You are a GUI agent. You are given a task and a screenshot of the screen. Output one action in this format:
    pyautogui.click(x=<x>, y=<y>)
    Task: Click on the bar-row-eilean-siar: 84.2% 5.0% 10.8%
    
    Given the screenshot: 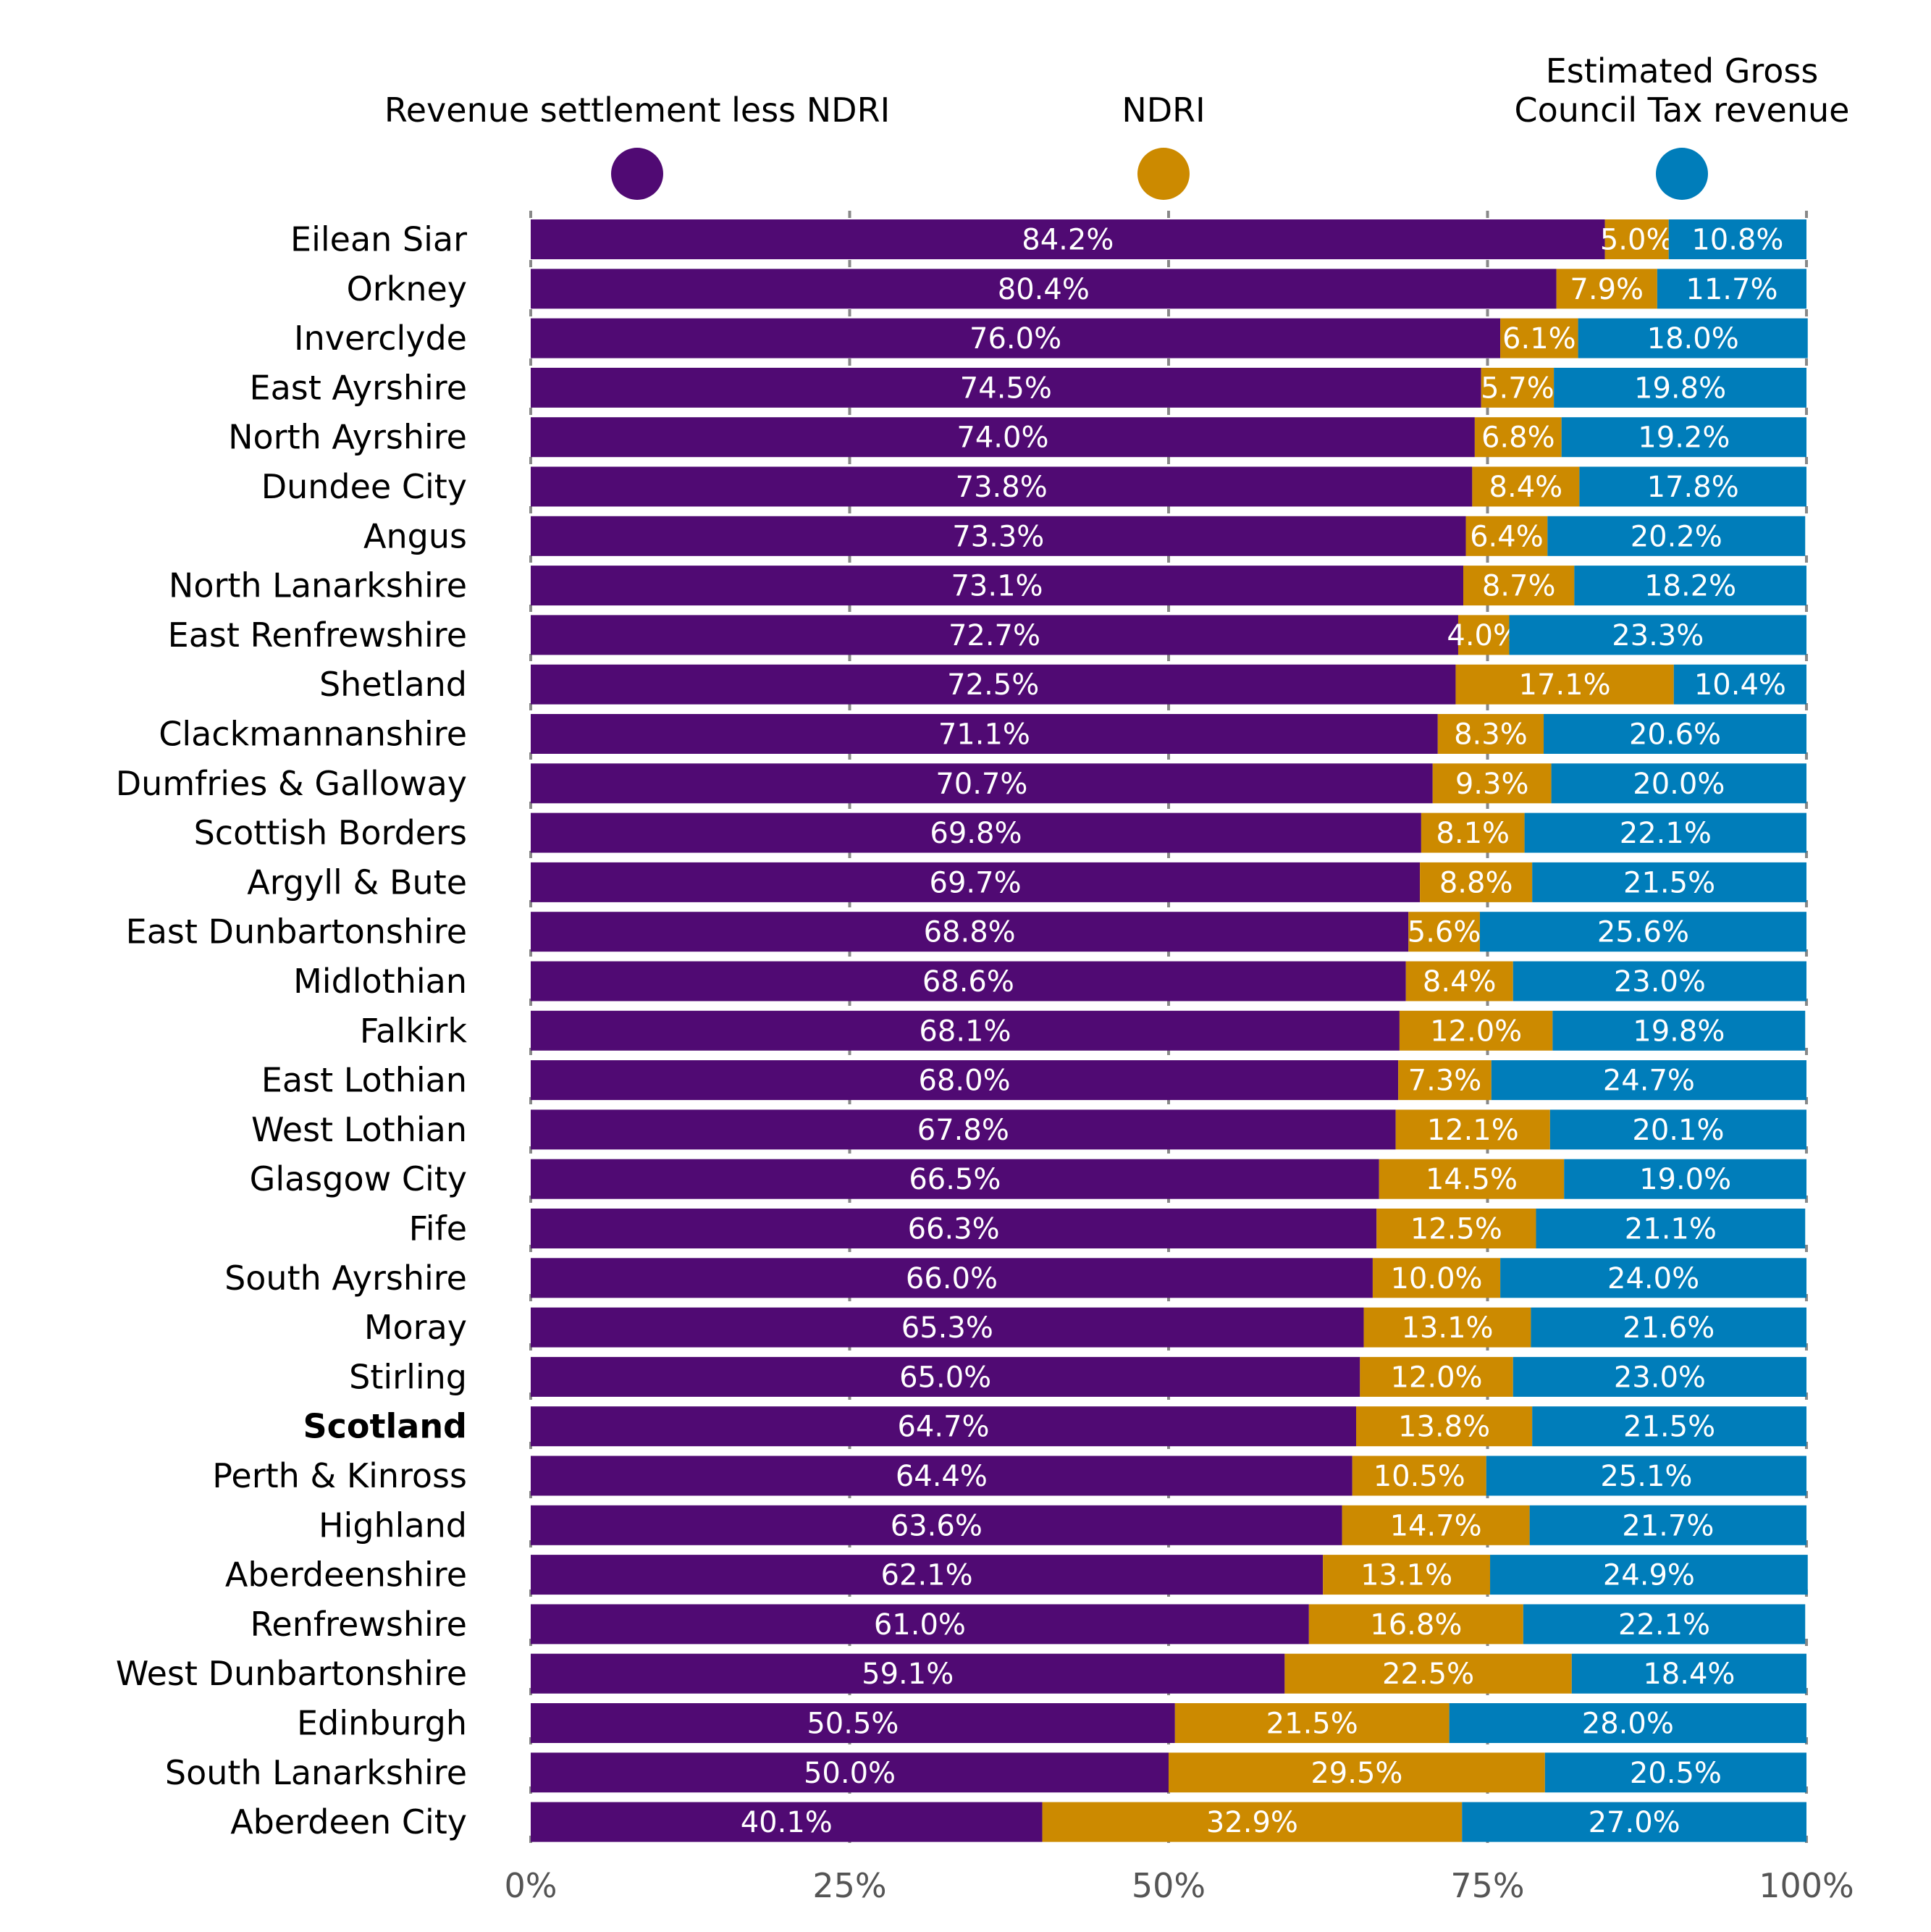 What is the action you would take?
    pyautogui.click(x=1168, y=239)
    